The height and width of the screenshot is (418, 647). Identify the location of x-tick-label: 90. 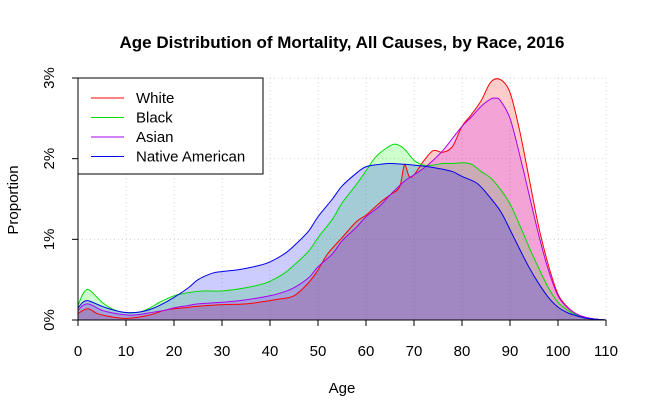
(510, 351).